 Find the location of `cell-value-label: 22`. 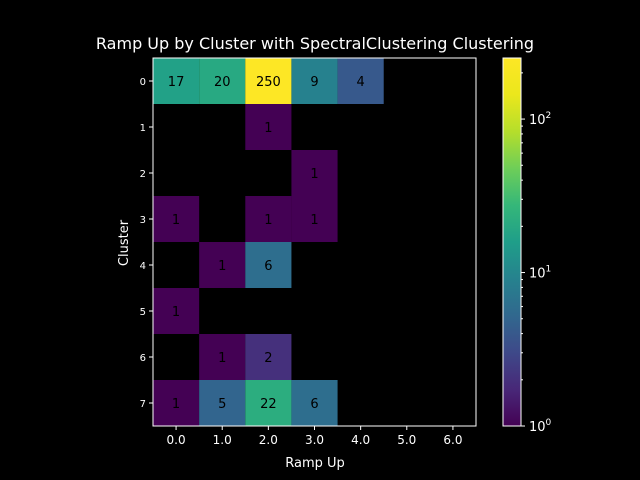

cell-value-label: 22 is located at coordinates (268, 404).